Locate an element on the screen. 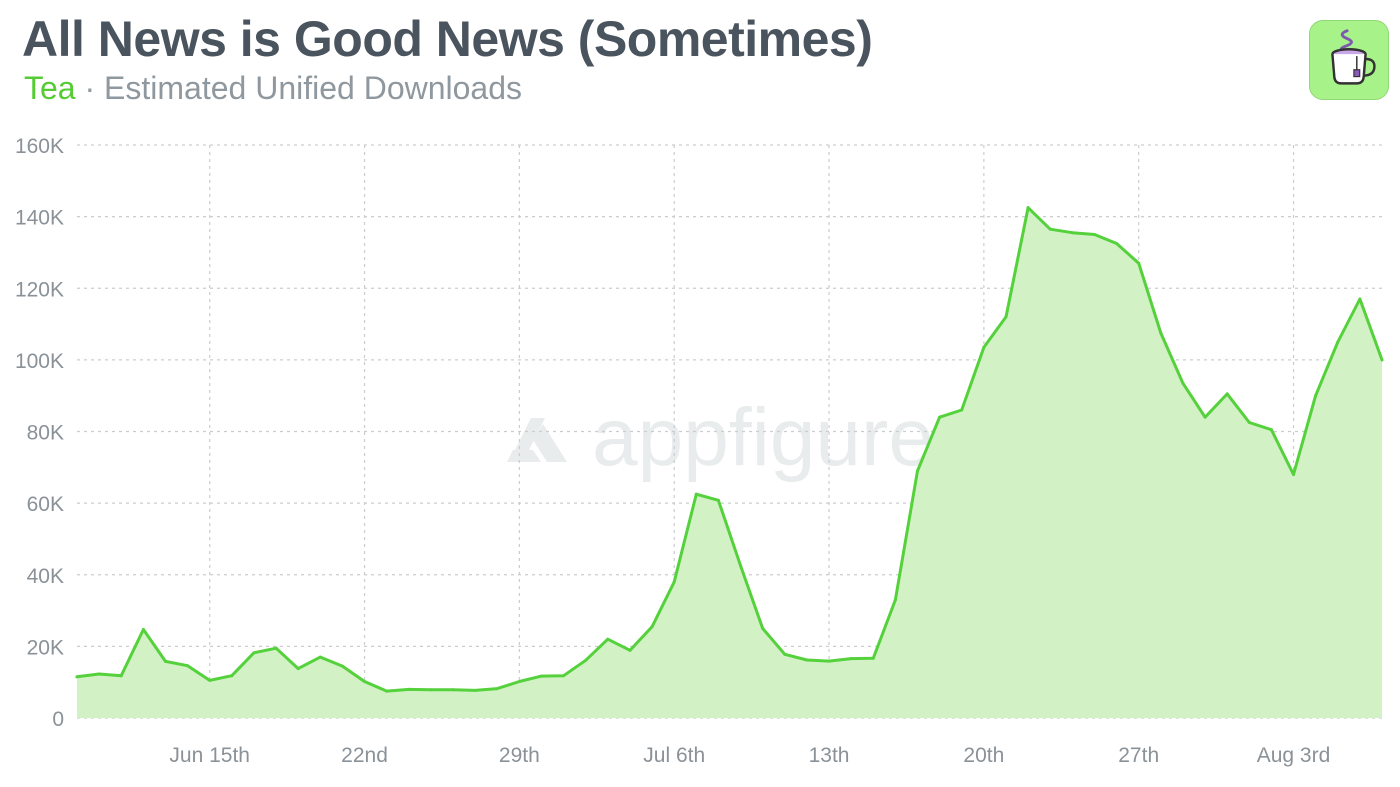 The width and height of the screenshot is (1400, 787). y-tick-label: 160K is located at coordinates (39, 146).